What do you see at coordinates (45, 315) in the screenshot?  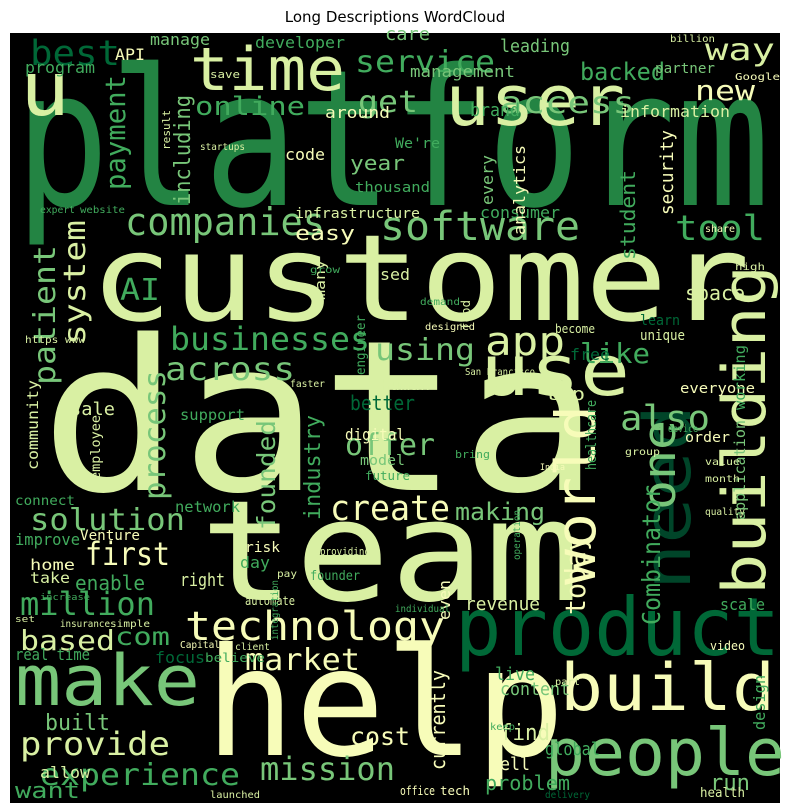 I see `word: patient` at bounding box center [45, 315].